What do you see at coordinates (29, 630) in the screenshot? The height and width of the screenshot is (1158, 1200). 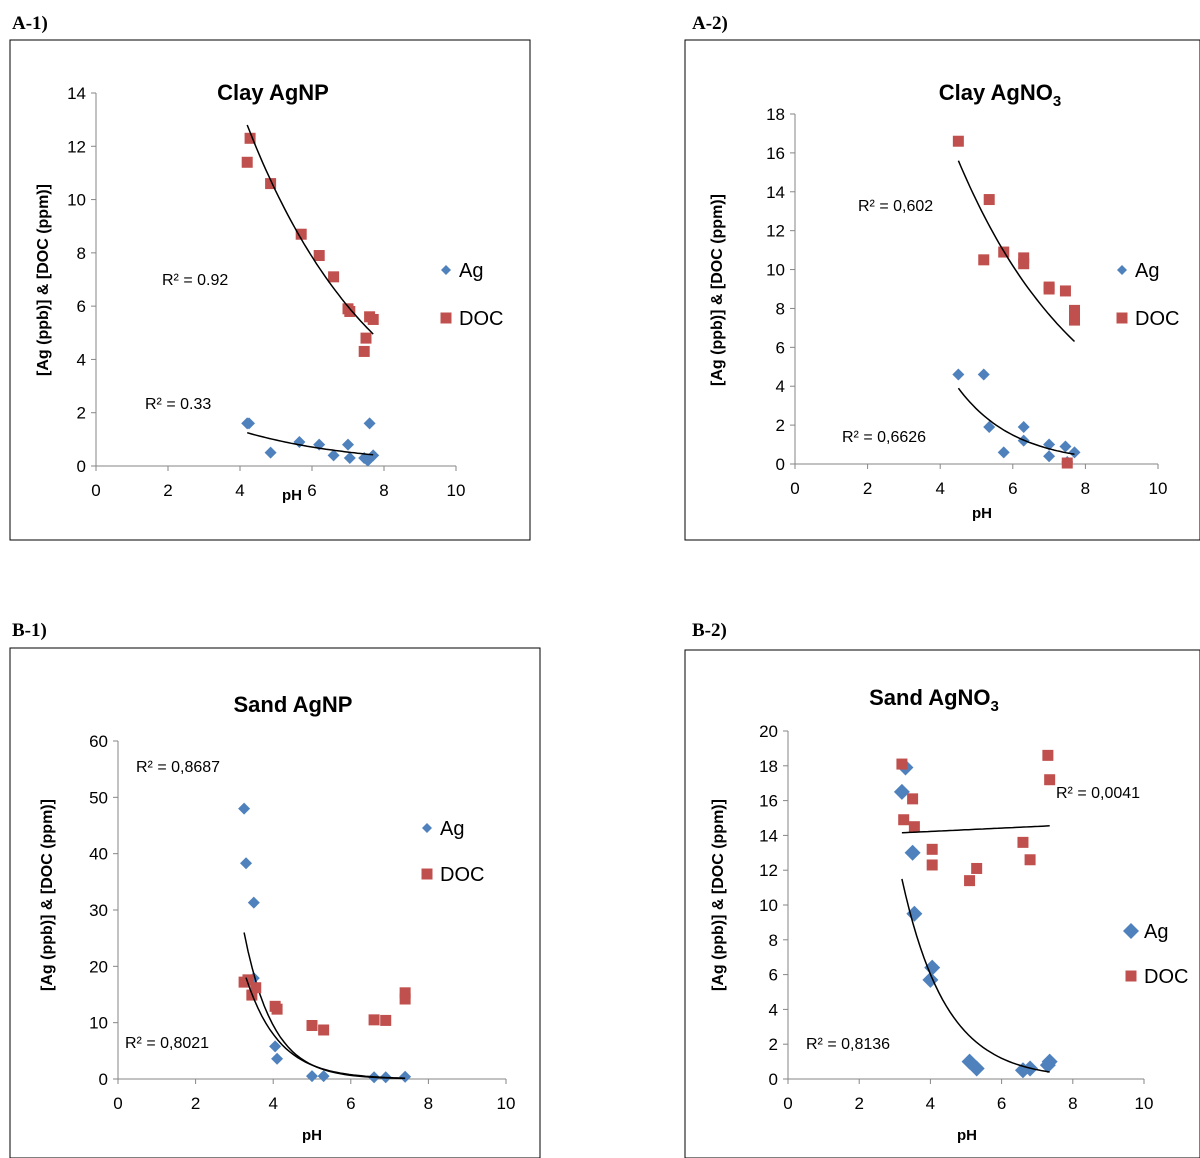 I see `panel-label-b1: B-1)` at bounding box center [29, 630].